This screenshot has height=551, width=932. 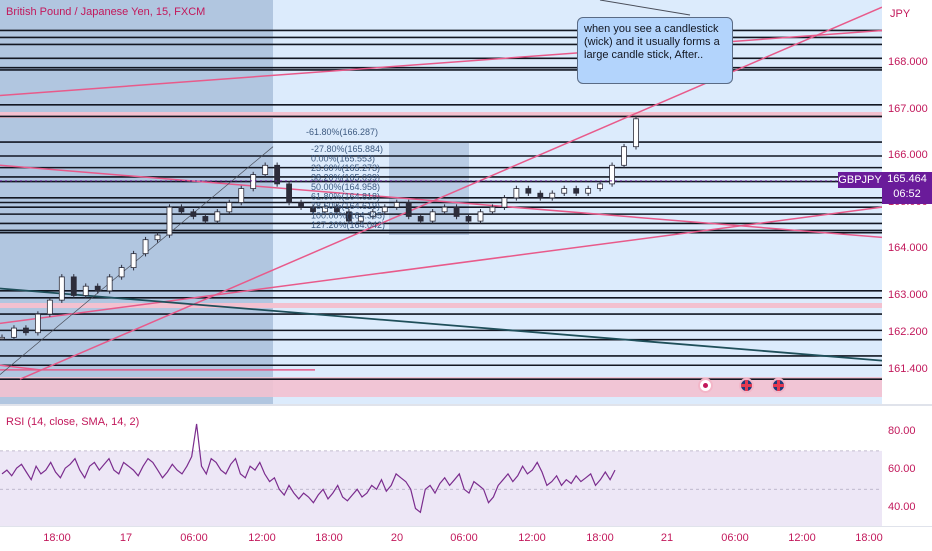 I want to click on price-tick-label: 164.000, so click(x=908, y=248).